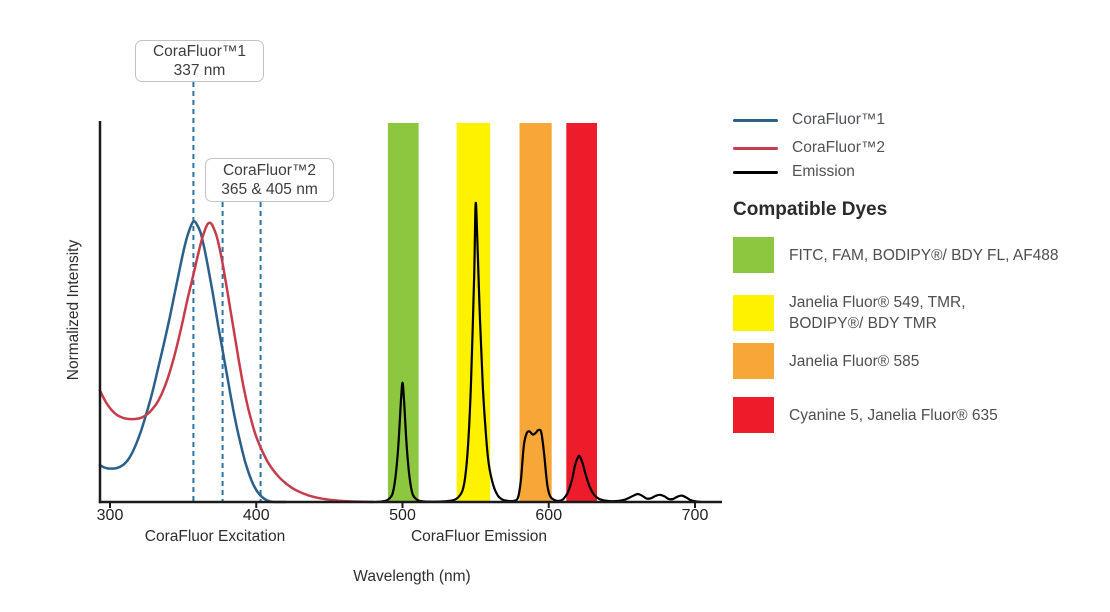  I want to click on red-filter-swatch, so click(753, 415).